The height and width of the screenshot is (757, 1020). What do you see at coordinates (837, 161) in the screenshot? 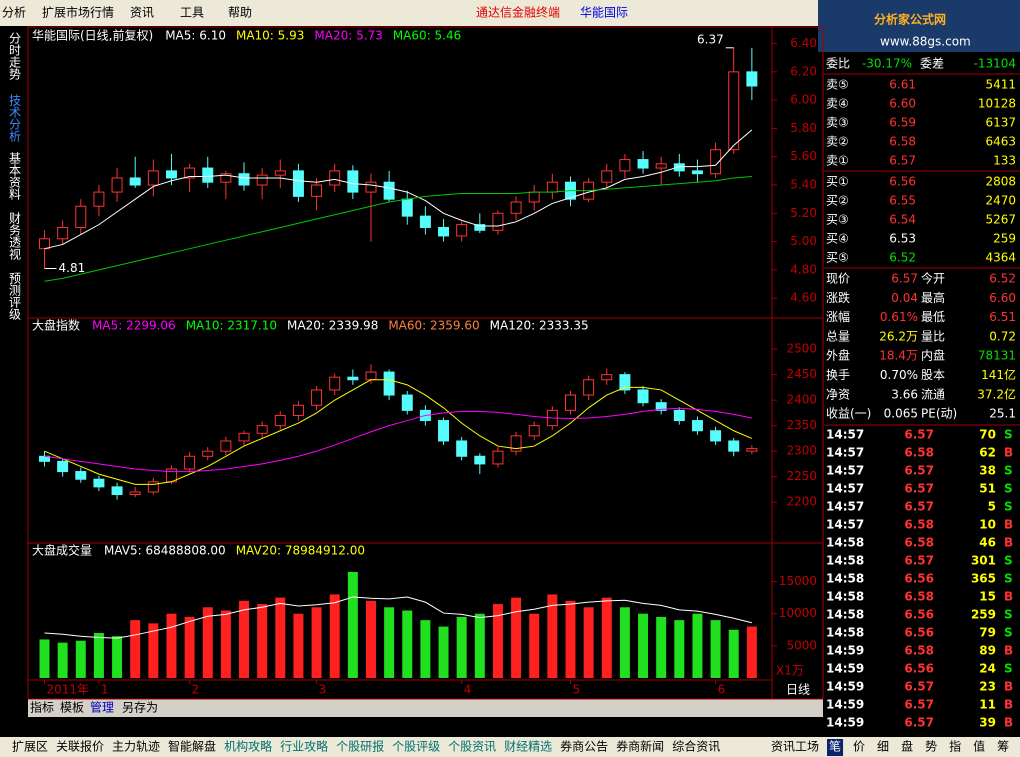
I see `book-label: 卖①` at bounding box center [837, 161].